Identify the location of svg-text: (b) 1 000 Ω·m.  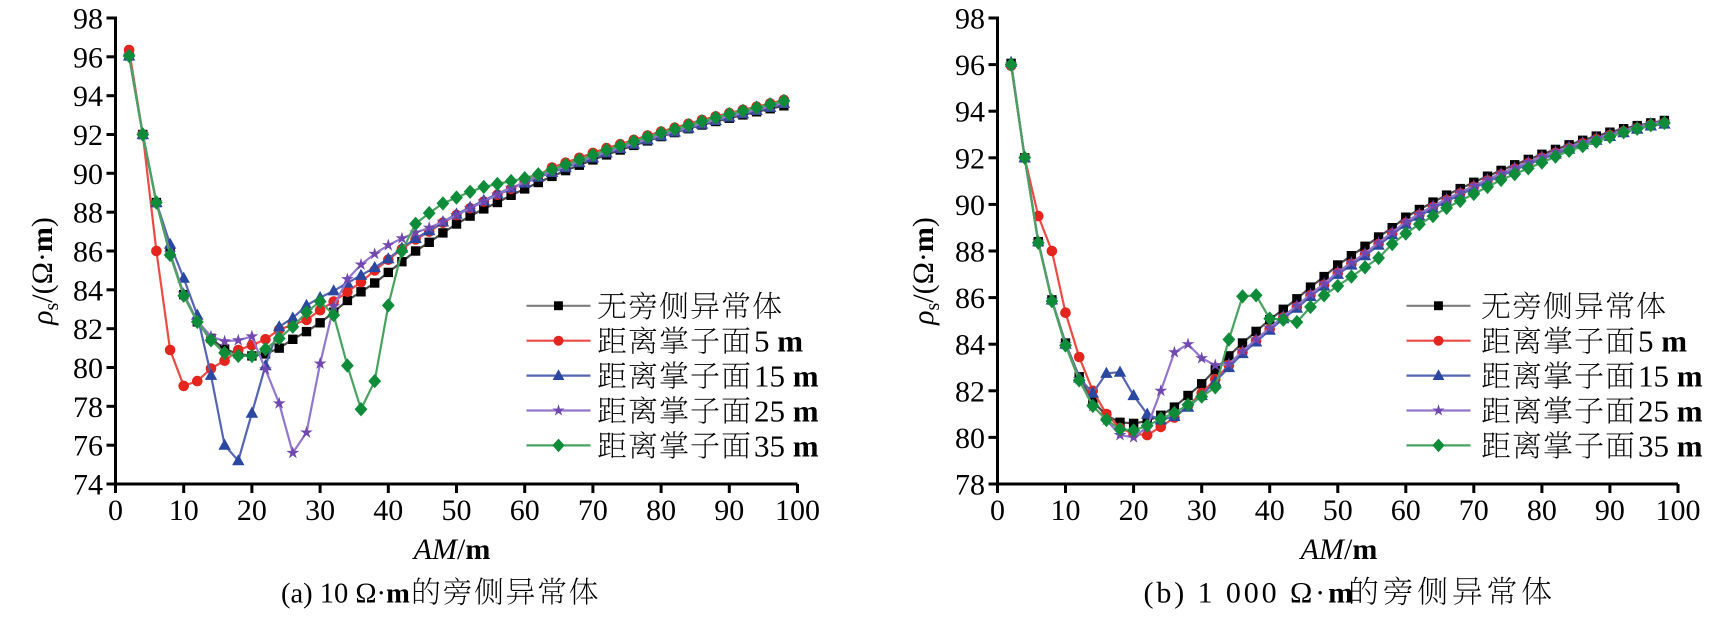
(1250, 593).